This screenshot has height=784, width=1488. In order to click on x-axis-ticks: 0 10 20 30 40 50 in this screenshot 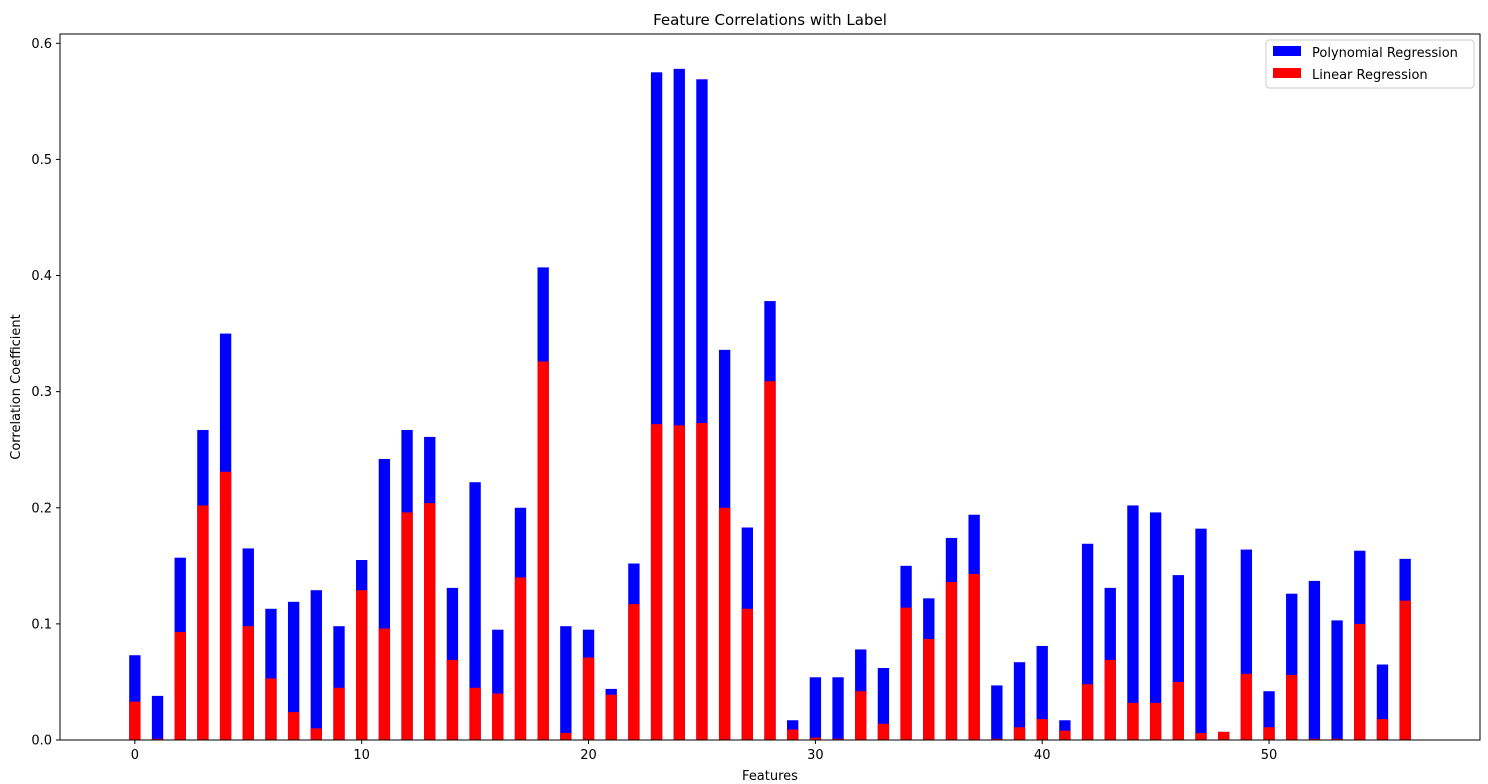, I will do `click(704, 751)`.